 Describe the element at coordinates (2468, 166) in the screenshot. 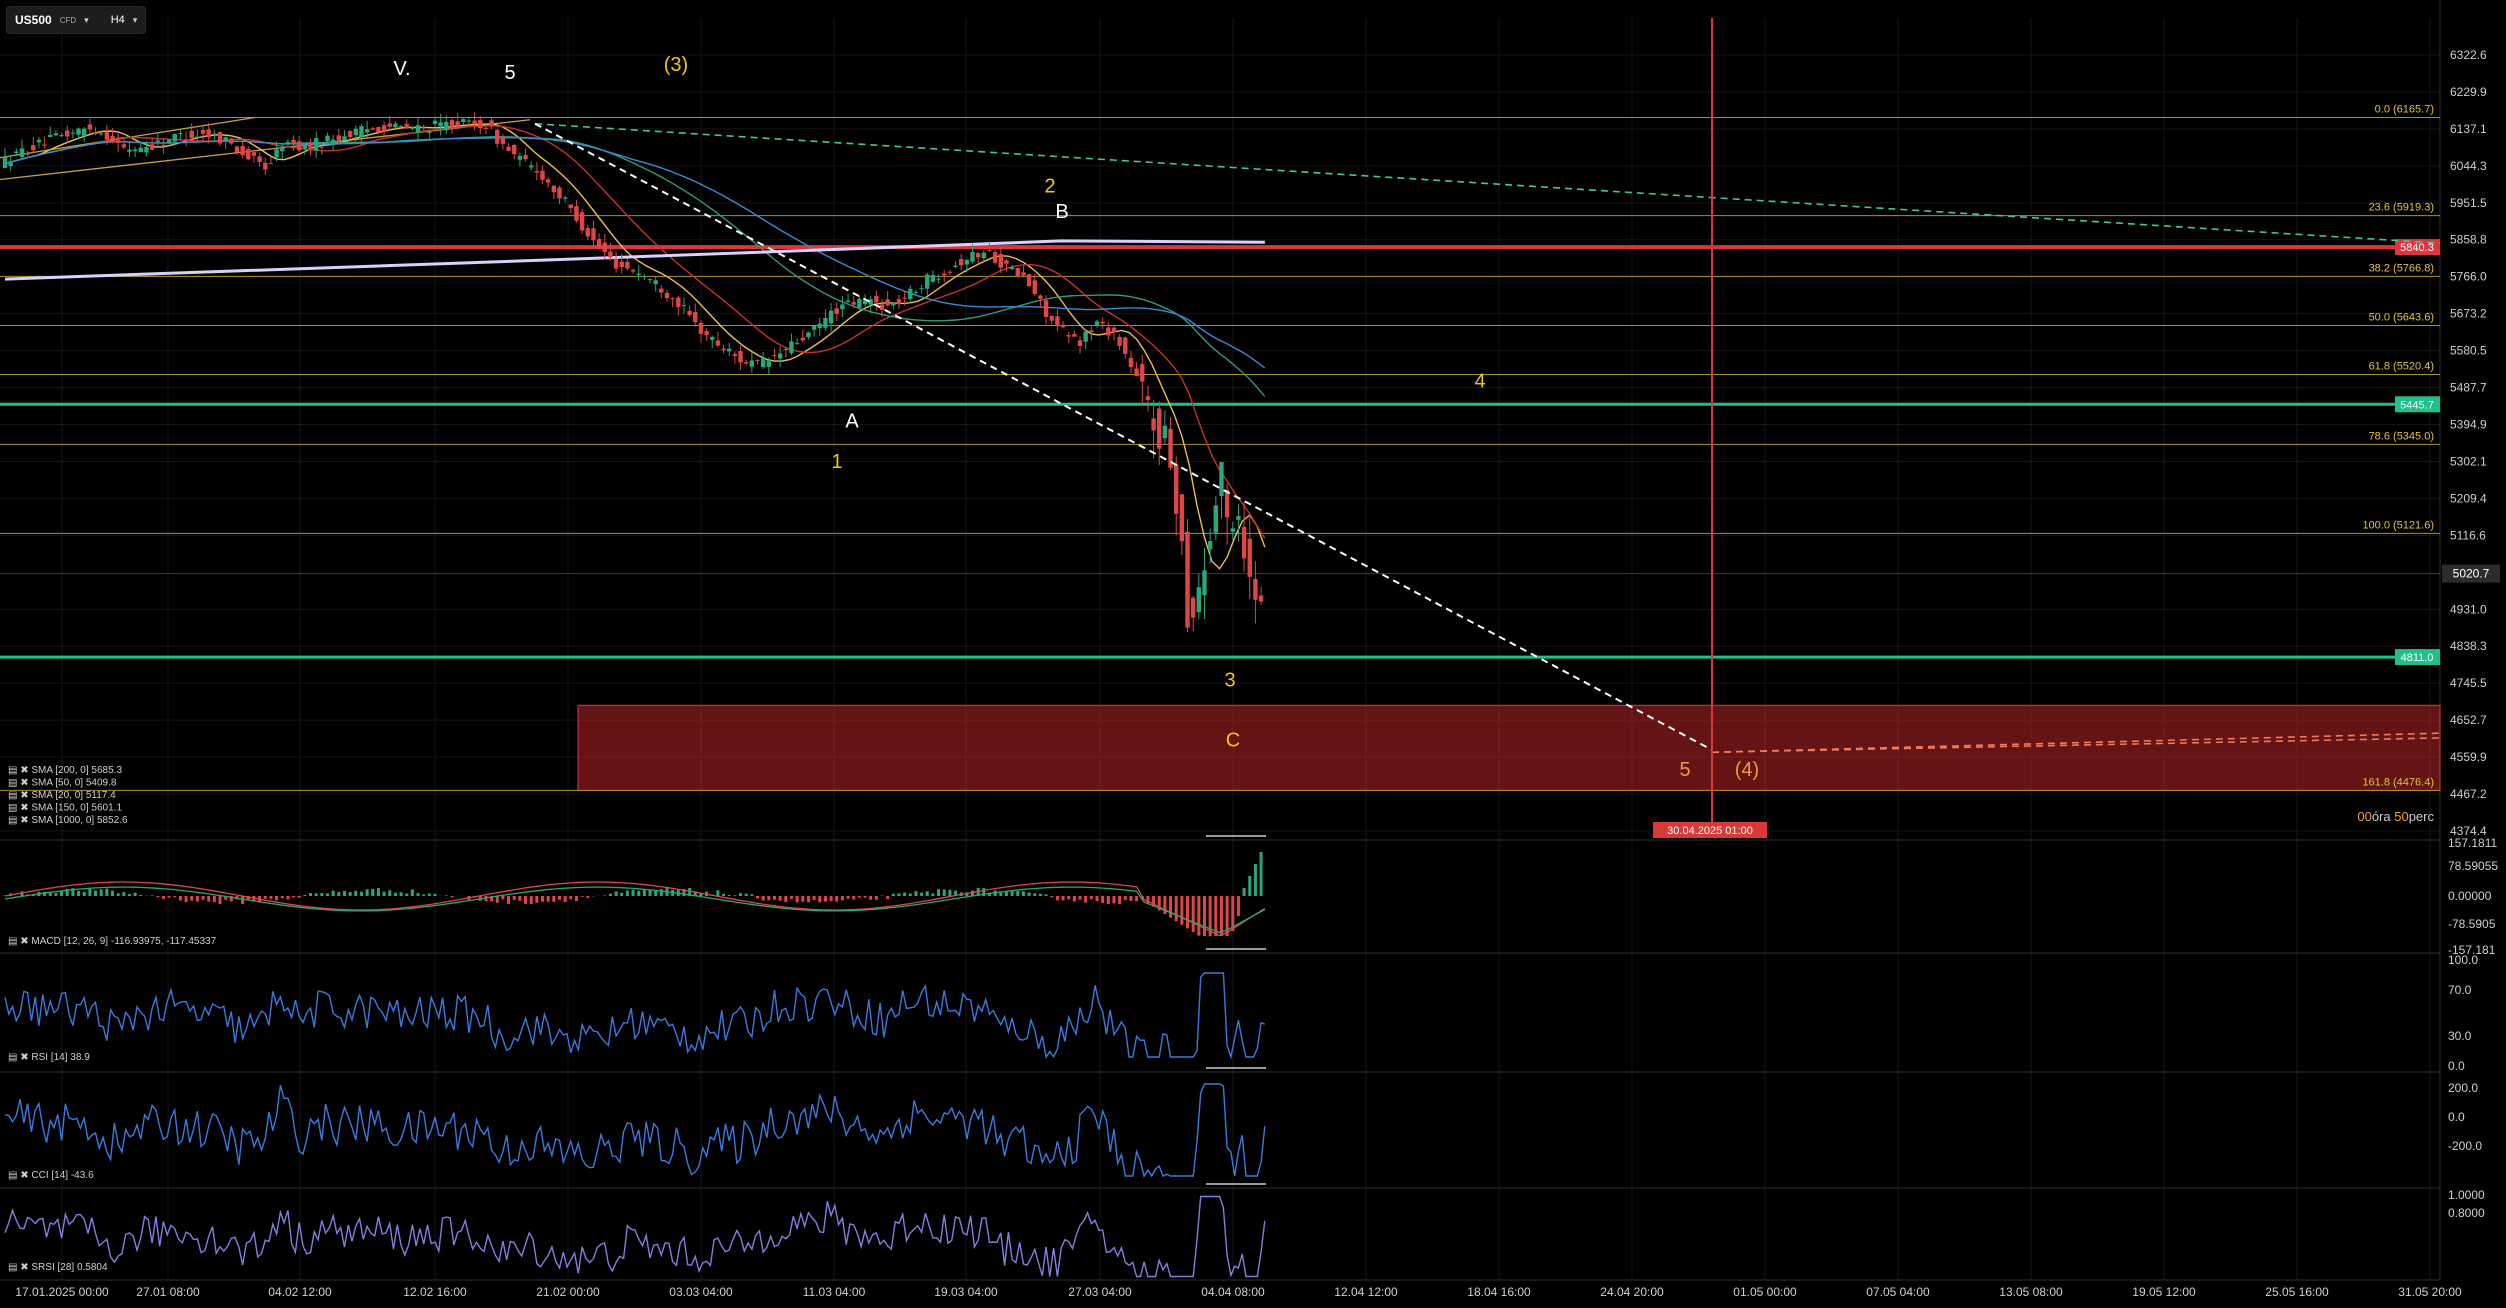

I see `price-axis-label: 6044.3` at that location.